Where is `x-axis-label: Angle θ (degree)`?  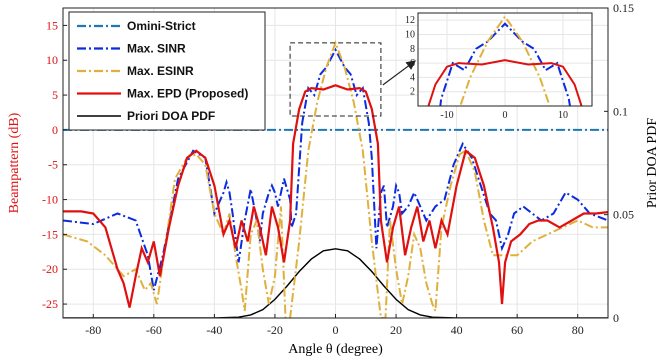
x-axis-label: Angle θ (degree) is located at coordinates (335, 349).